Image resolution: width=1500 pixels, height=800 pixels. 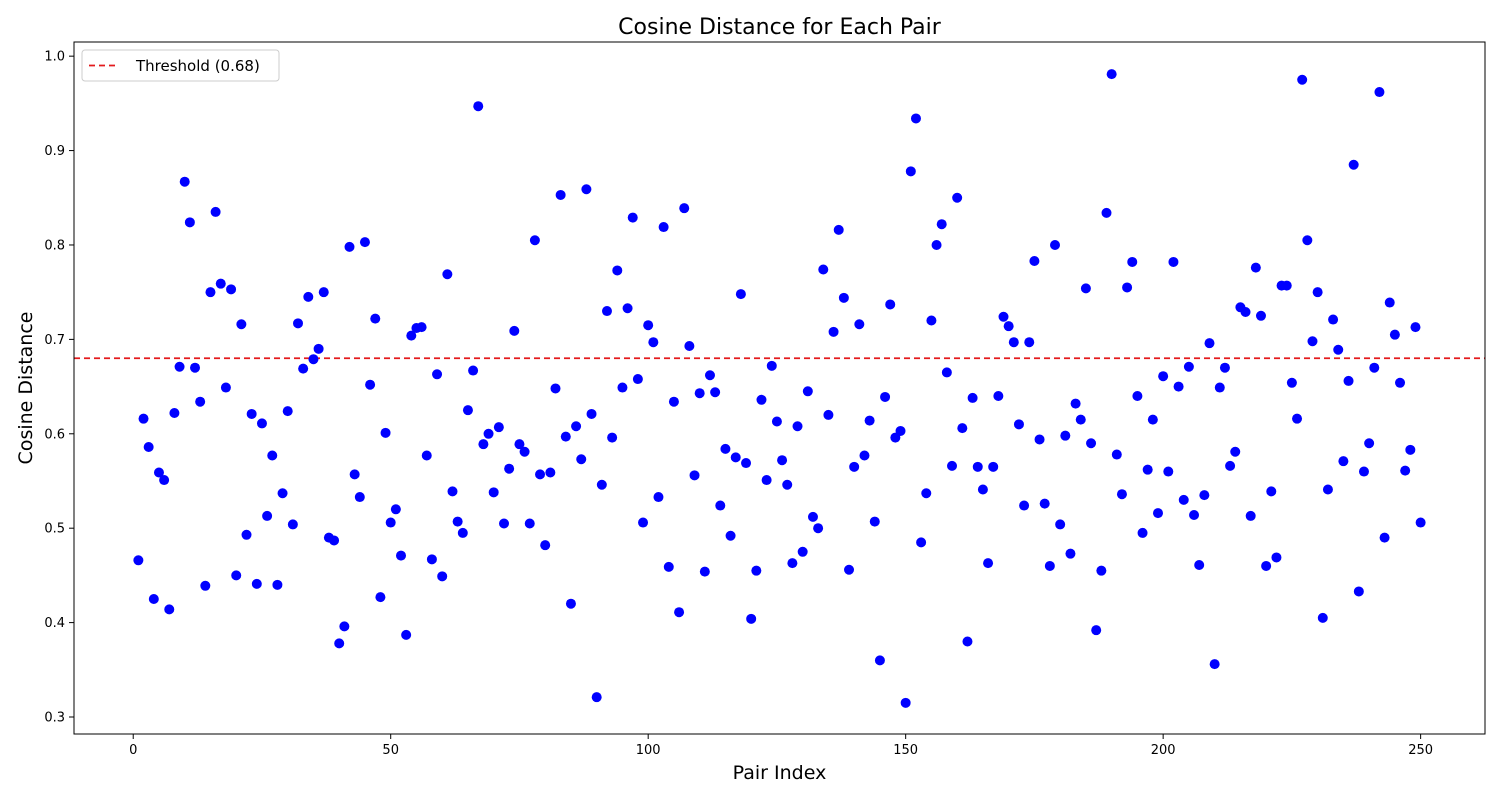 What do you see at coordinates (133, 750) in the screenshot?
I see `x-tick-label: 0` at bounding box center [133, 750].